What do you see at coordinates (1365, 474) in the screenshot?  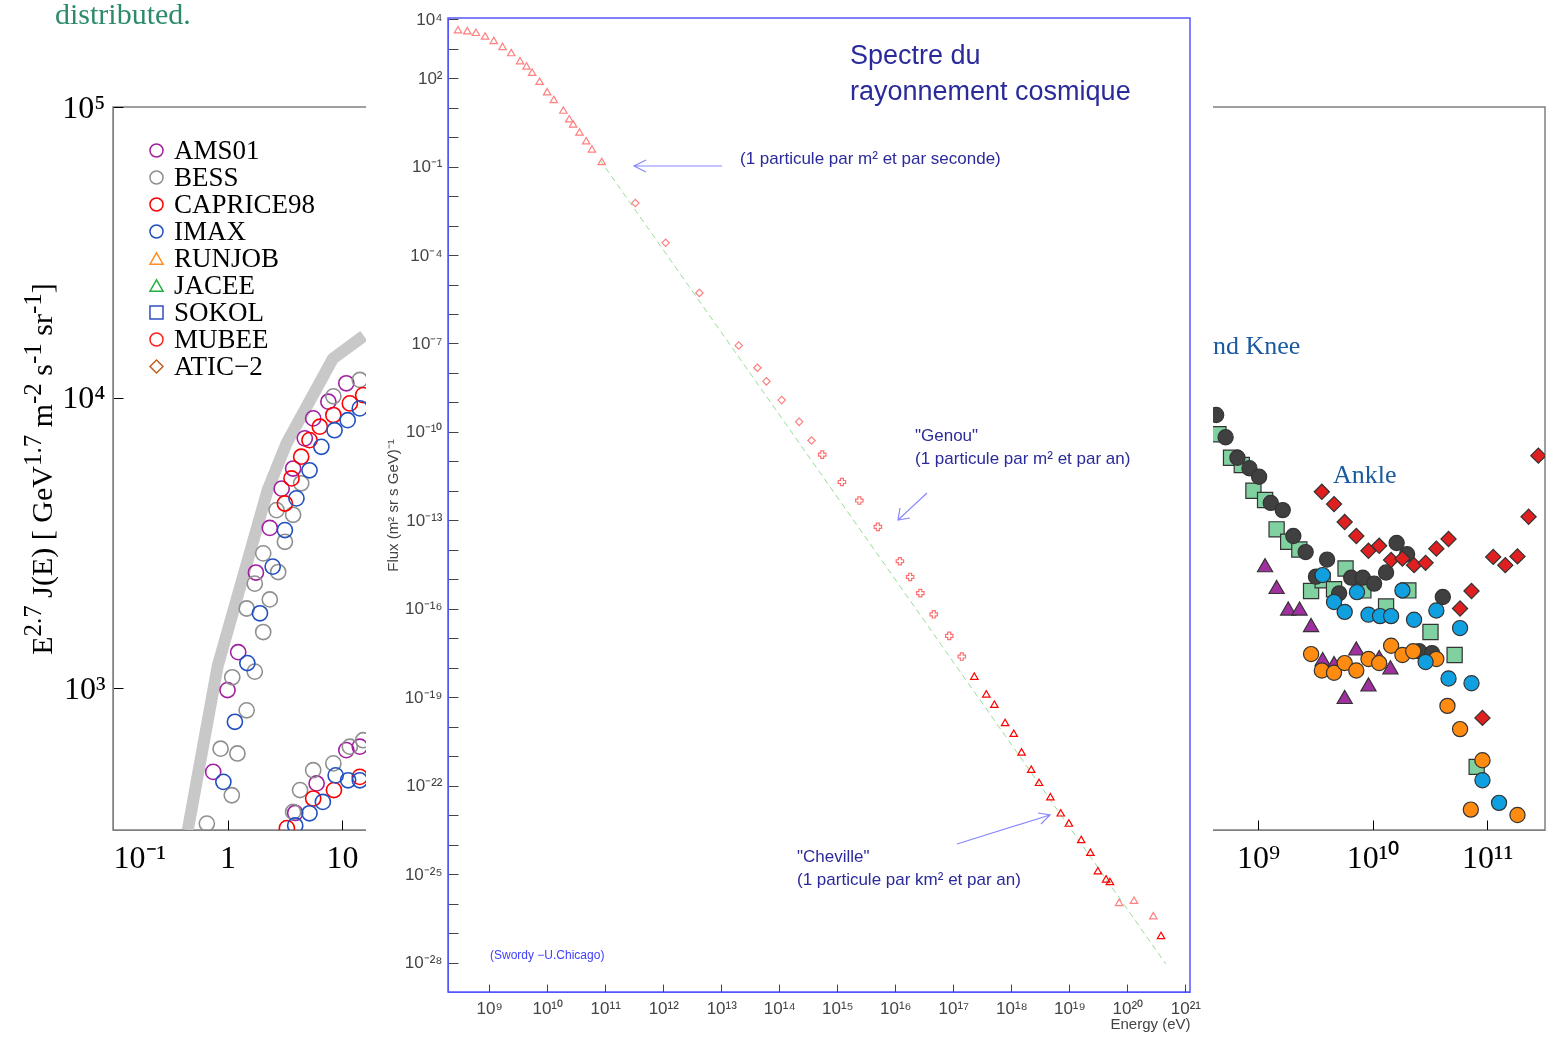 I see `annotation: Ankle` at bounding box center [1365, 474].